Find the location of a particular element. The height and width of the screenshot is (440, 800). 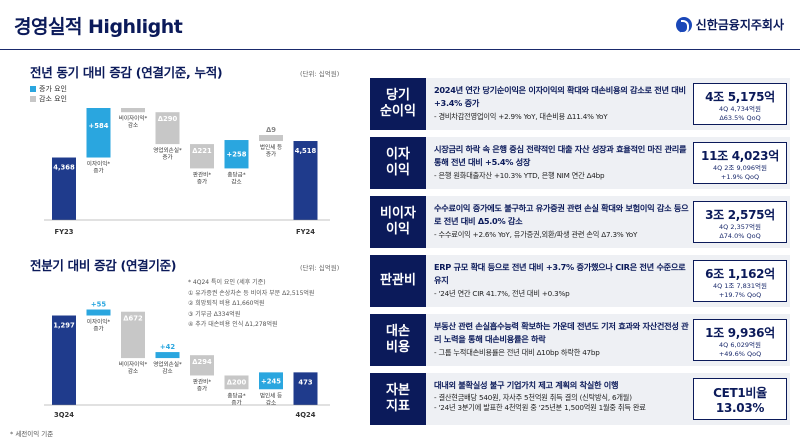

row-value-box: 4조 5,175억 4Q 4,734억원 Δ63.5% QoQ is located at coordinates (740, 104).